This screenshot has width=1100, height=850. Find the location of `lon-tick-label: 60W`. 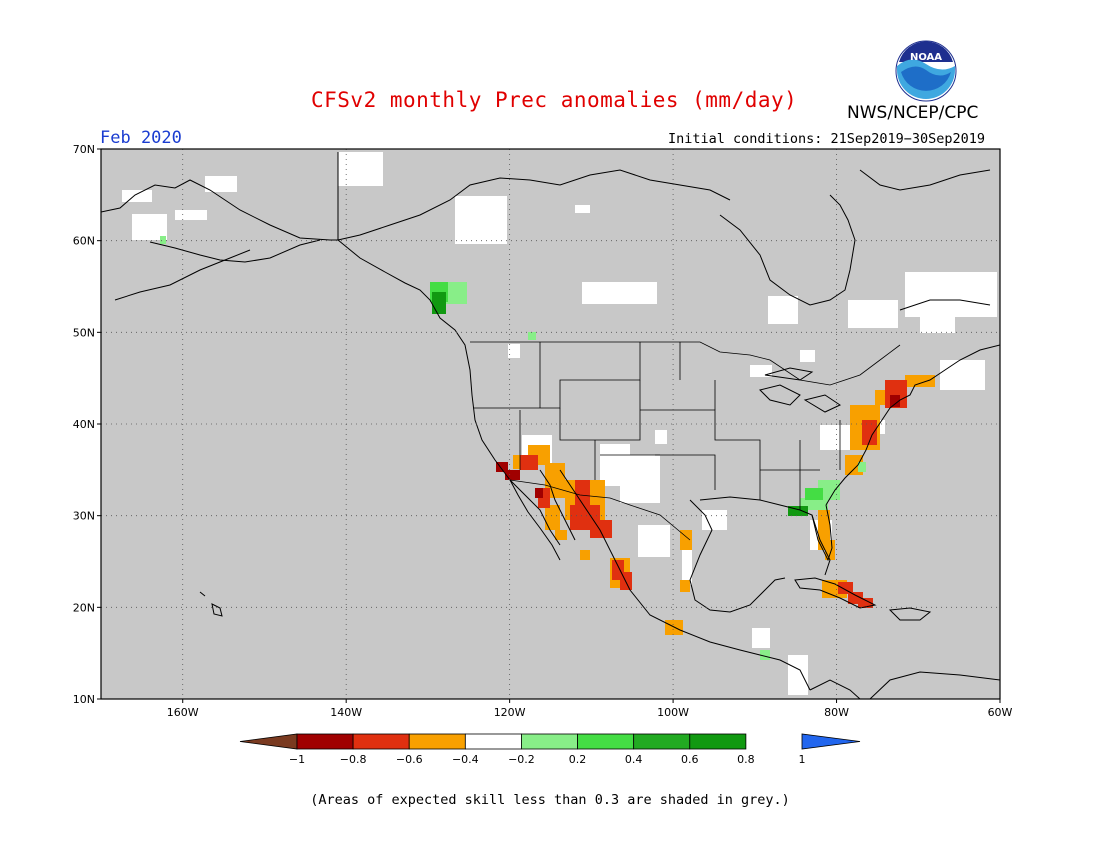

lon-tick-label: 60W is located at coordinates (1000, 712).